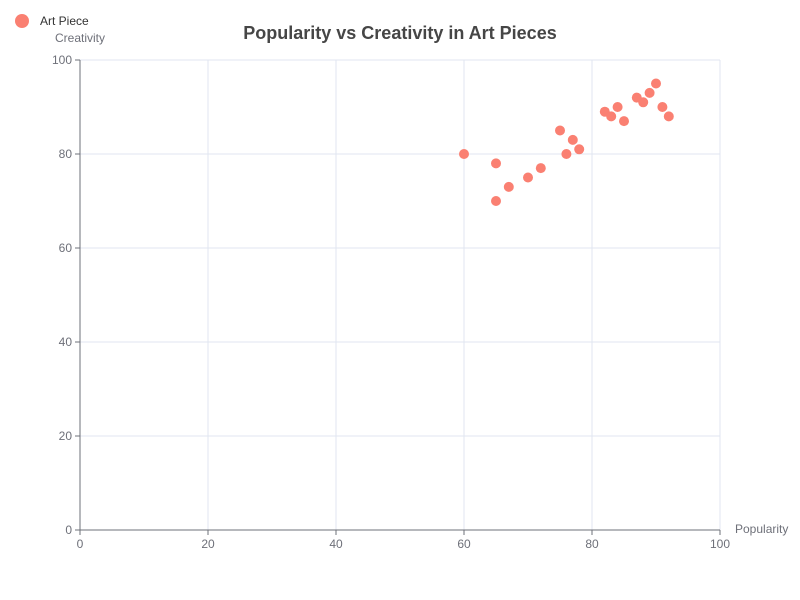  Describe the element at coordinates (761, 529) in the screenshot. I see `x-axis-label: Popularity` at that location.